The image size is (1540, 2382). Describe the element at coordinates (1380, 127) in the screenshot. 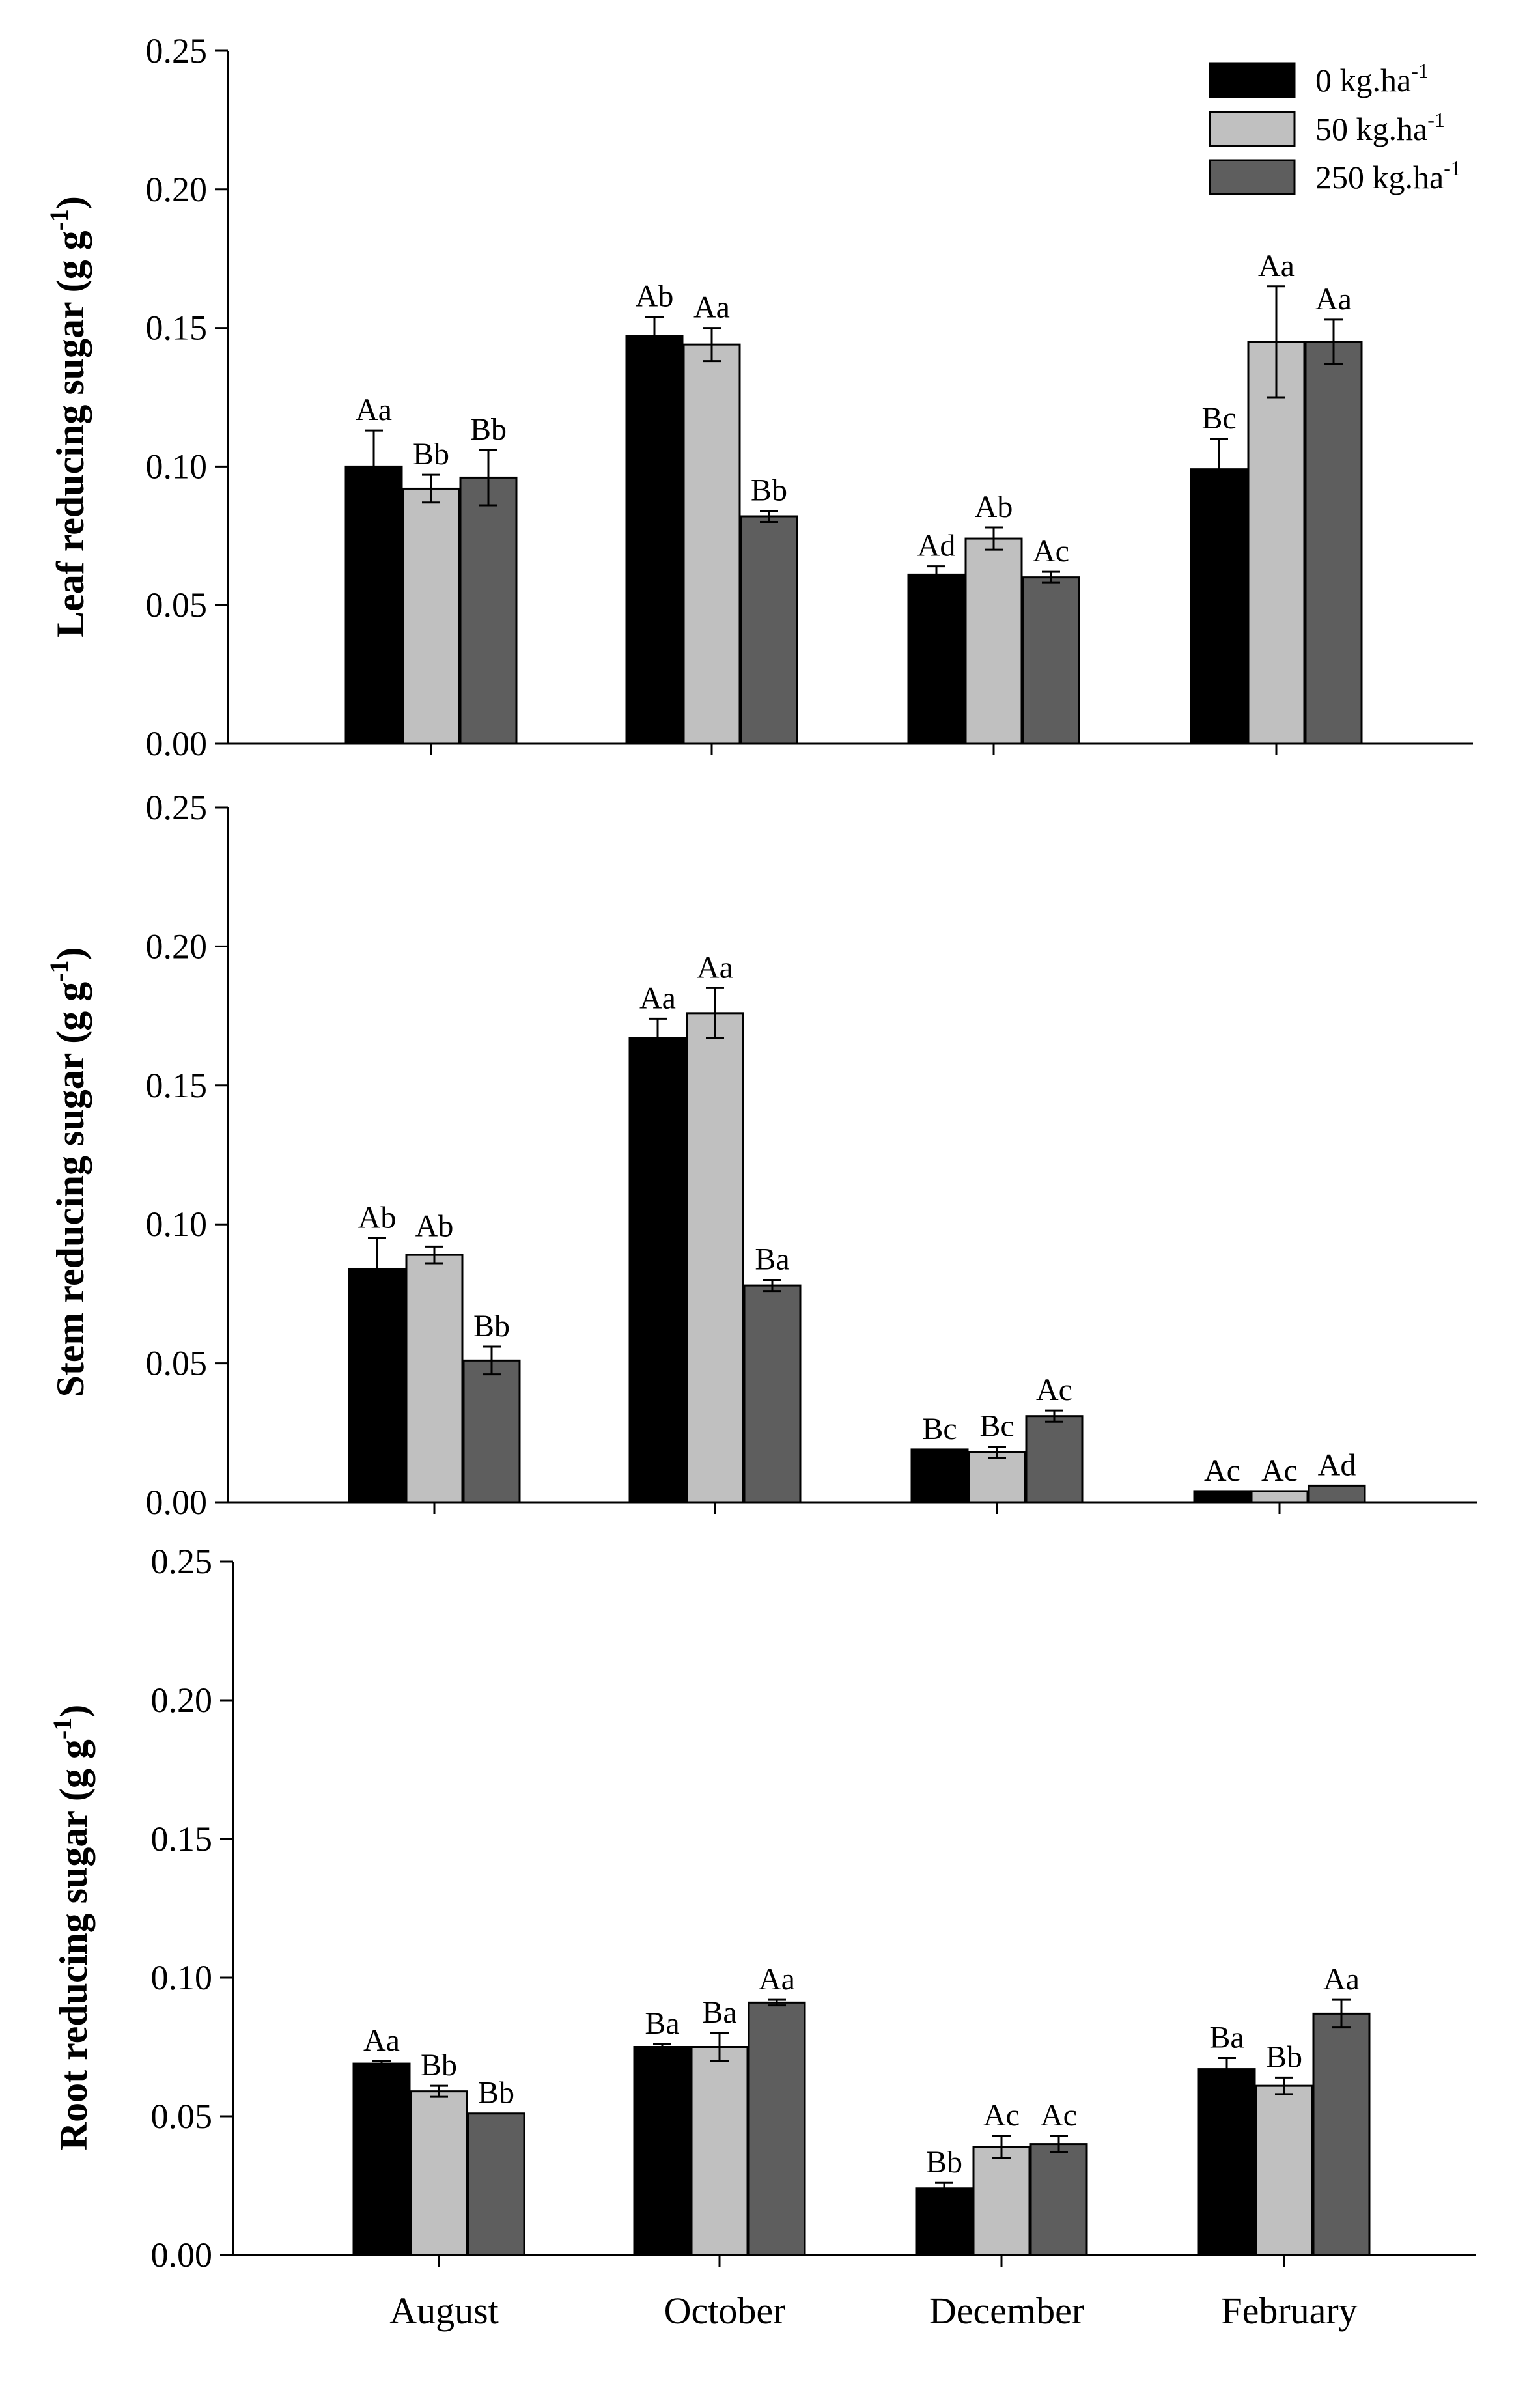

I see `legend-label-1: 50 kg.ha-1` at that location.